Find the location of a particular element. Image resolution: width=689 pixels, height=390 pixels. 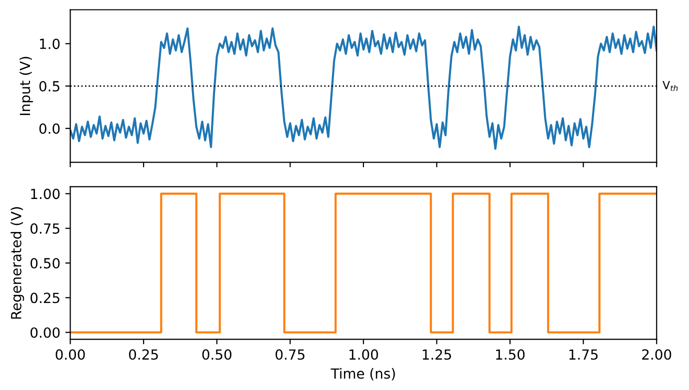

x-tick-label: 2.00 is located at coordinates (657, 354).